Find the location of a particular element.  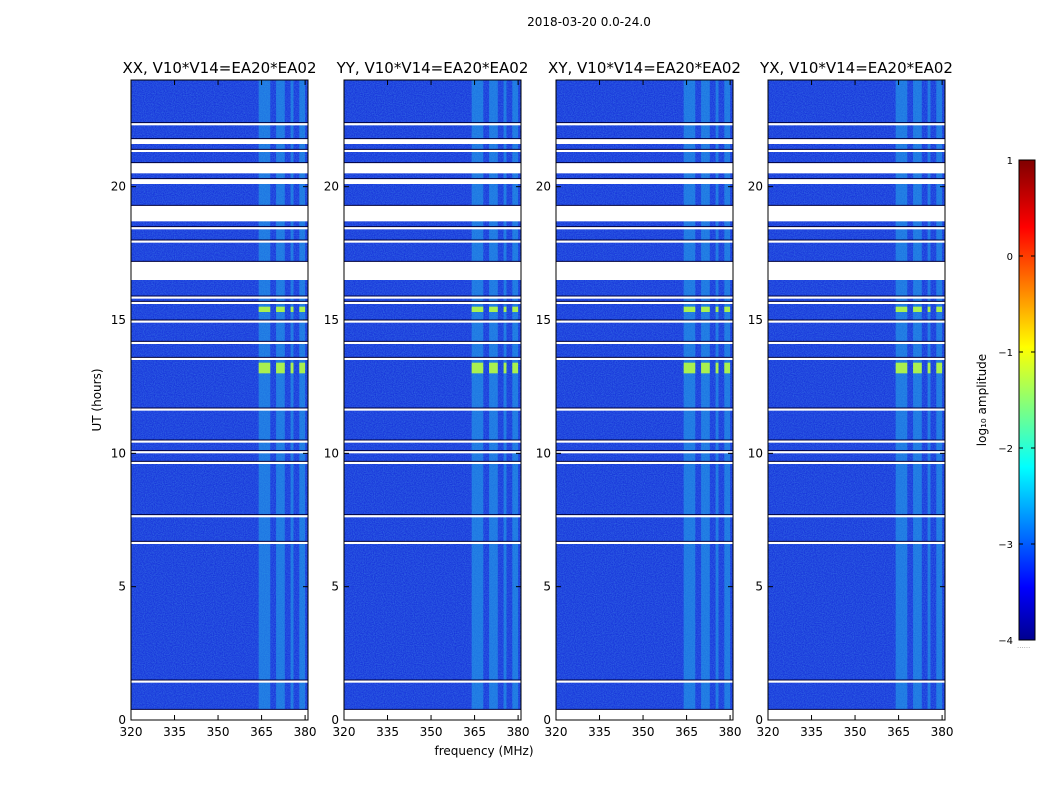

panel-title: YX, V10*V14=EA20*EA02 is located at coordinates (856, 68).